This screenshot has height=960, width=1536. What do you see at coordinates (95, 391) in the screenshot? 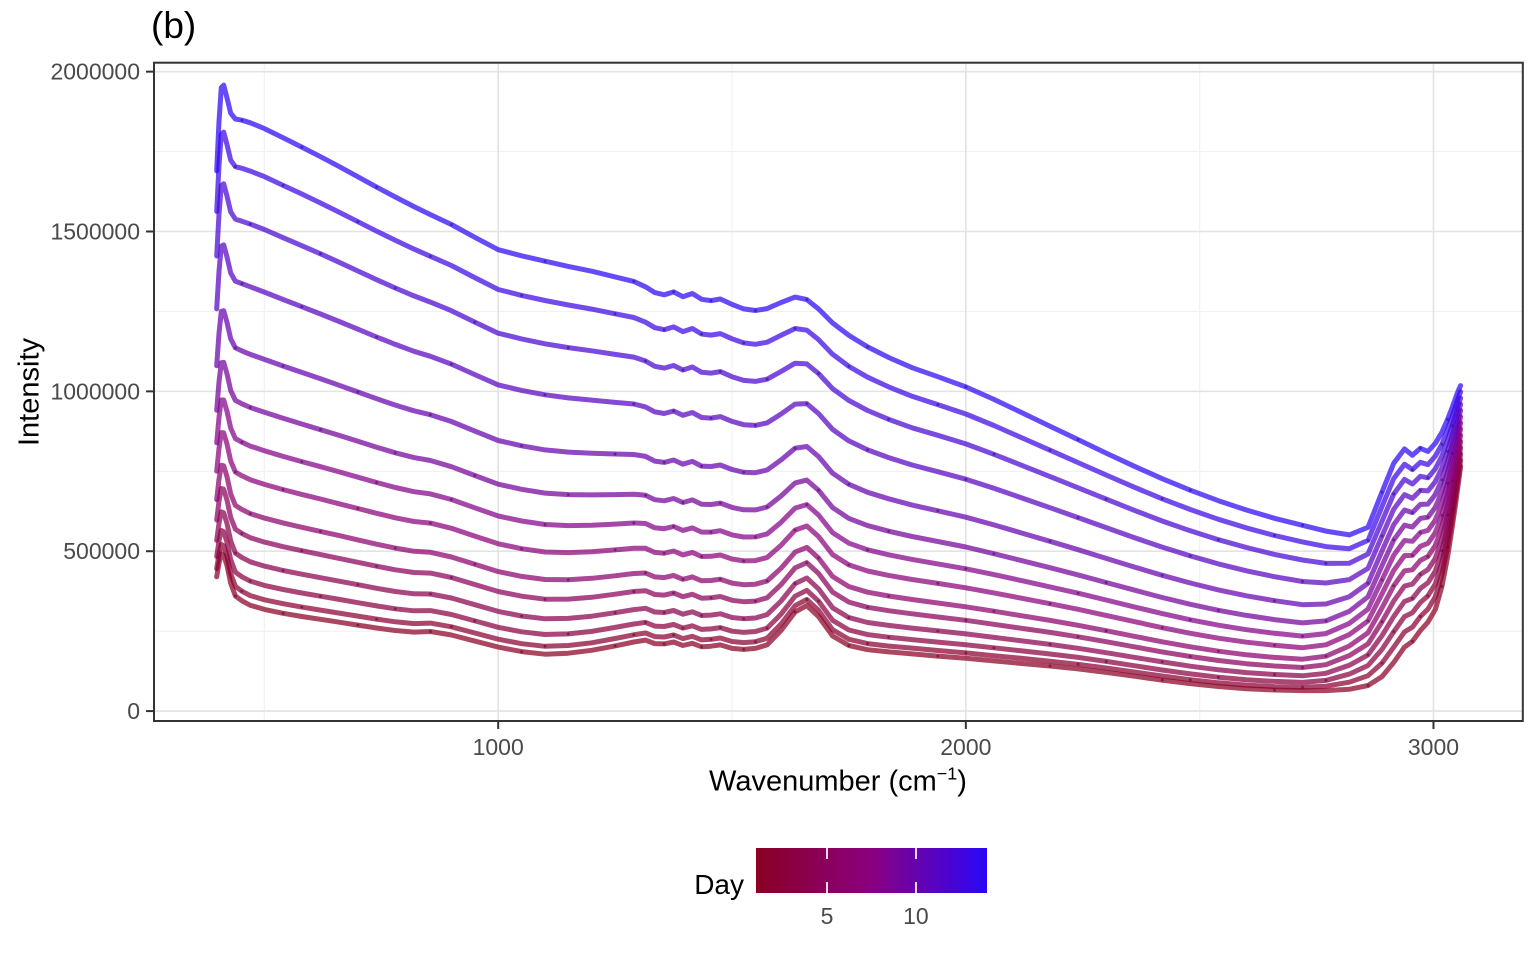
I see `y-tick-label: 1000000` at bounding box center [95, 391].